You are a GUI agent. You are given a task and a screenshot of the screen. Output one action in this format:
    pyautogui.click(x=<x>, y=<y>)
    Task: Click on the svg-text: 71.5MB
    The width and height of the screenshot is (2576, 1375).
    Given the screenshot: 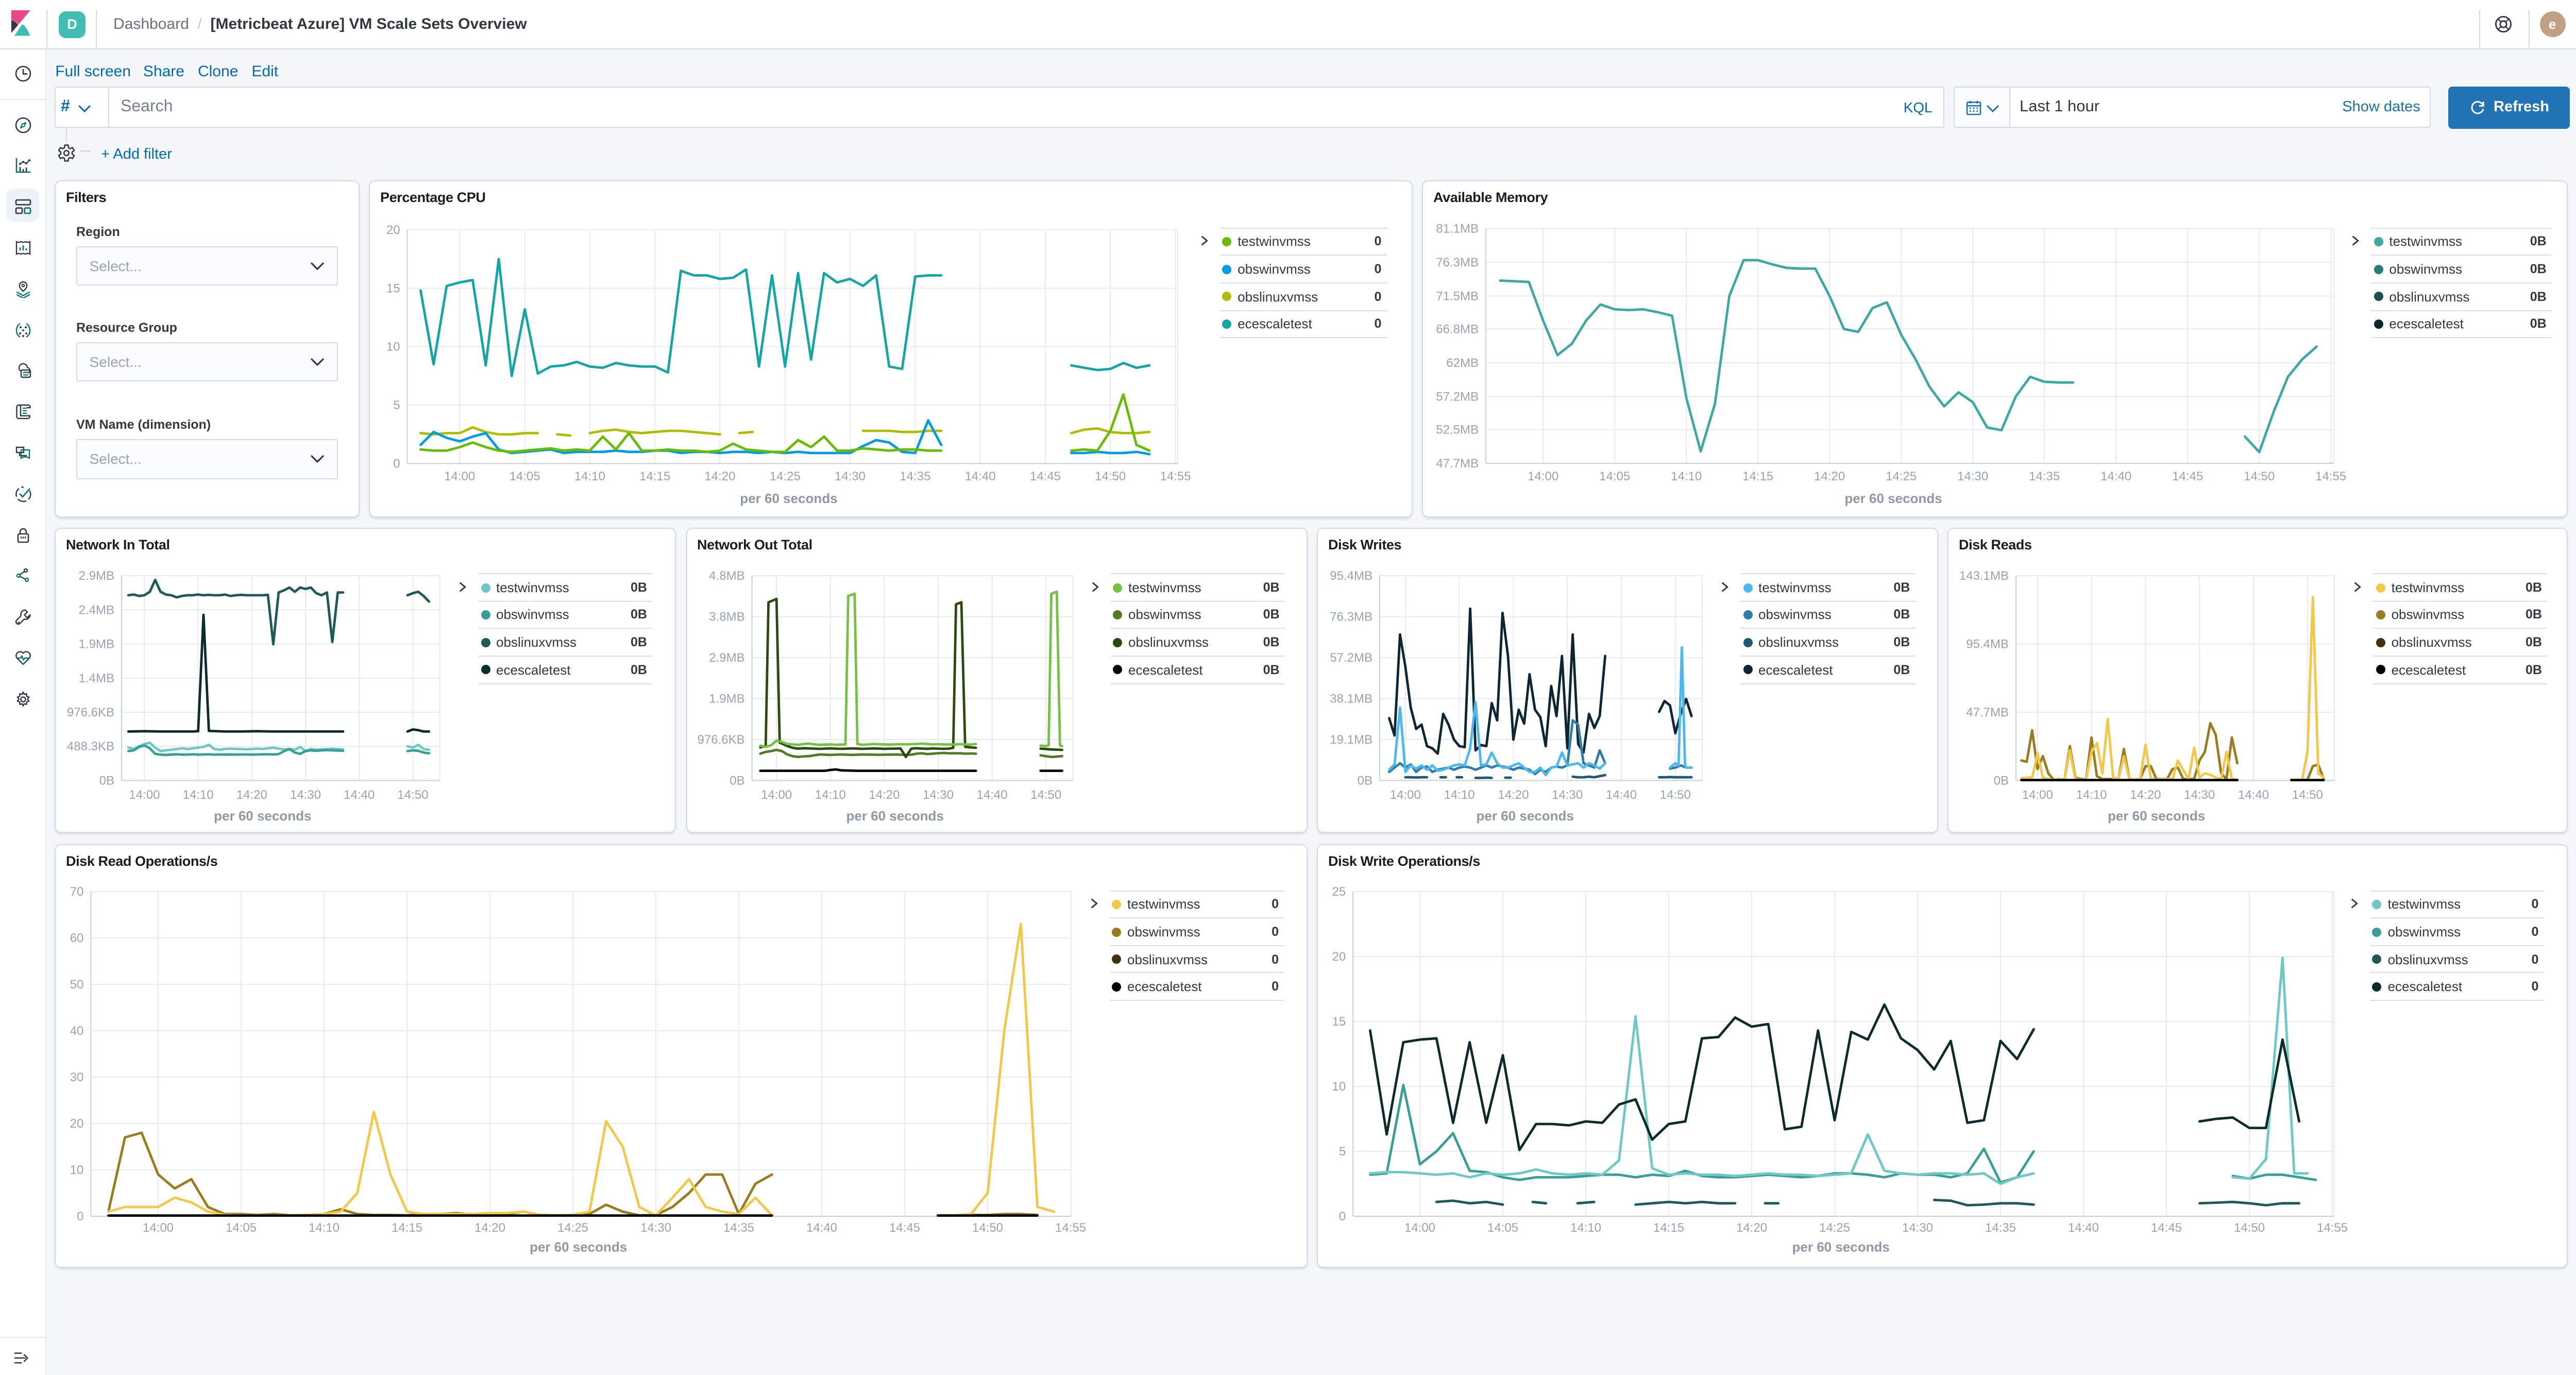 What is the action you would take?
    pyautogui.click(x=1457, y=296)
    